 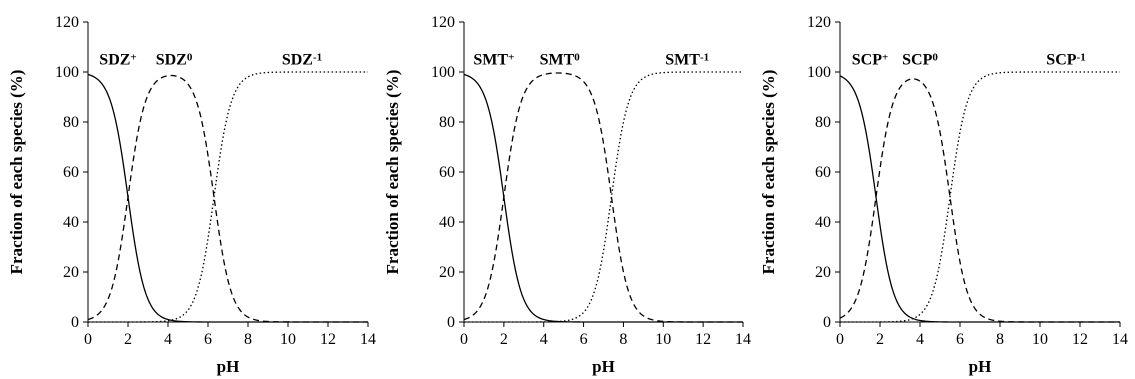 I want to click on species-label: SCP+, so click(x=870, y=59).